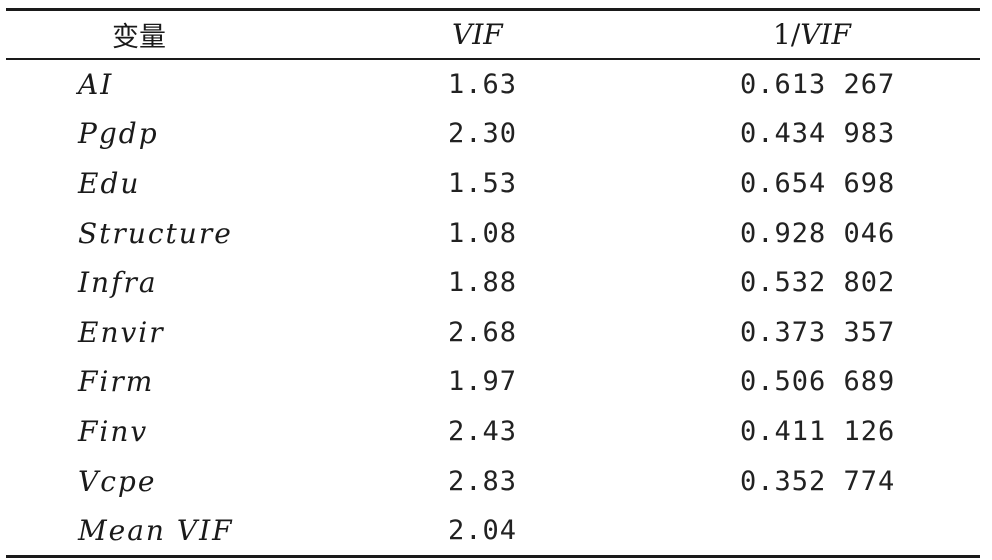 The height and width of the screenshot is (560, 992). Describe the element at coordinates (121, 332) in the screenshot. I see `variable-name: Envir` at that location.